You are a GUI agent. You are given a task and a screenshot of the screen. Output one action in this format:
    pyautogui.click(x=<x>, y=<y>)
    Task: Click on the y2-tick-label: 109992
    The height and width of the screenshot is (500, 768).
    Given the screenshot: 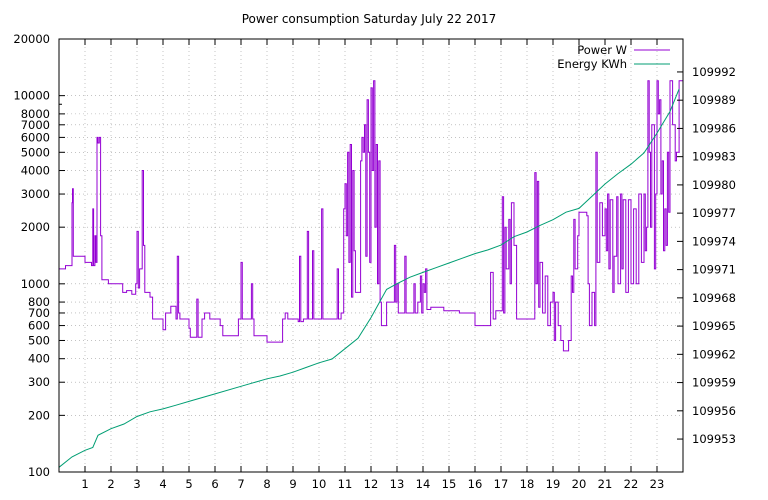 What is the action you would take?
    pyautogui.click(x=714, y=72)
    